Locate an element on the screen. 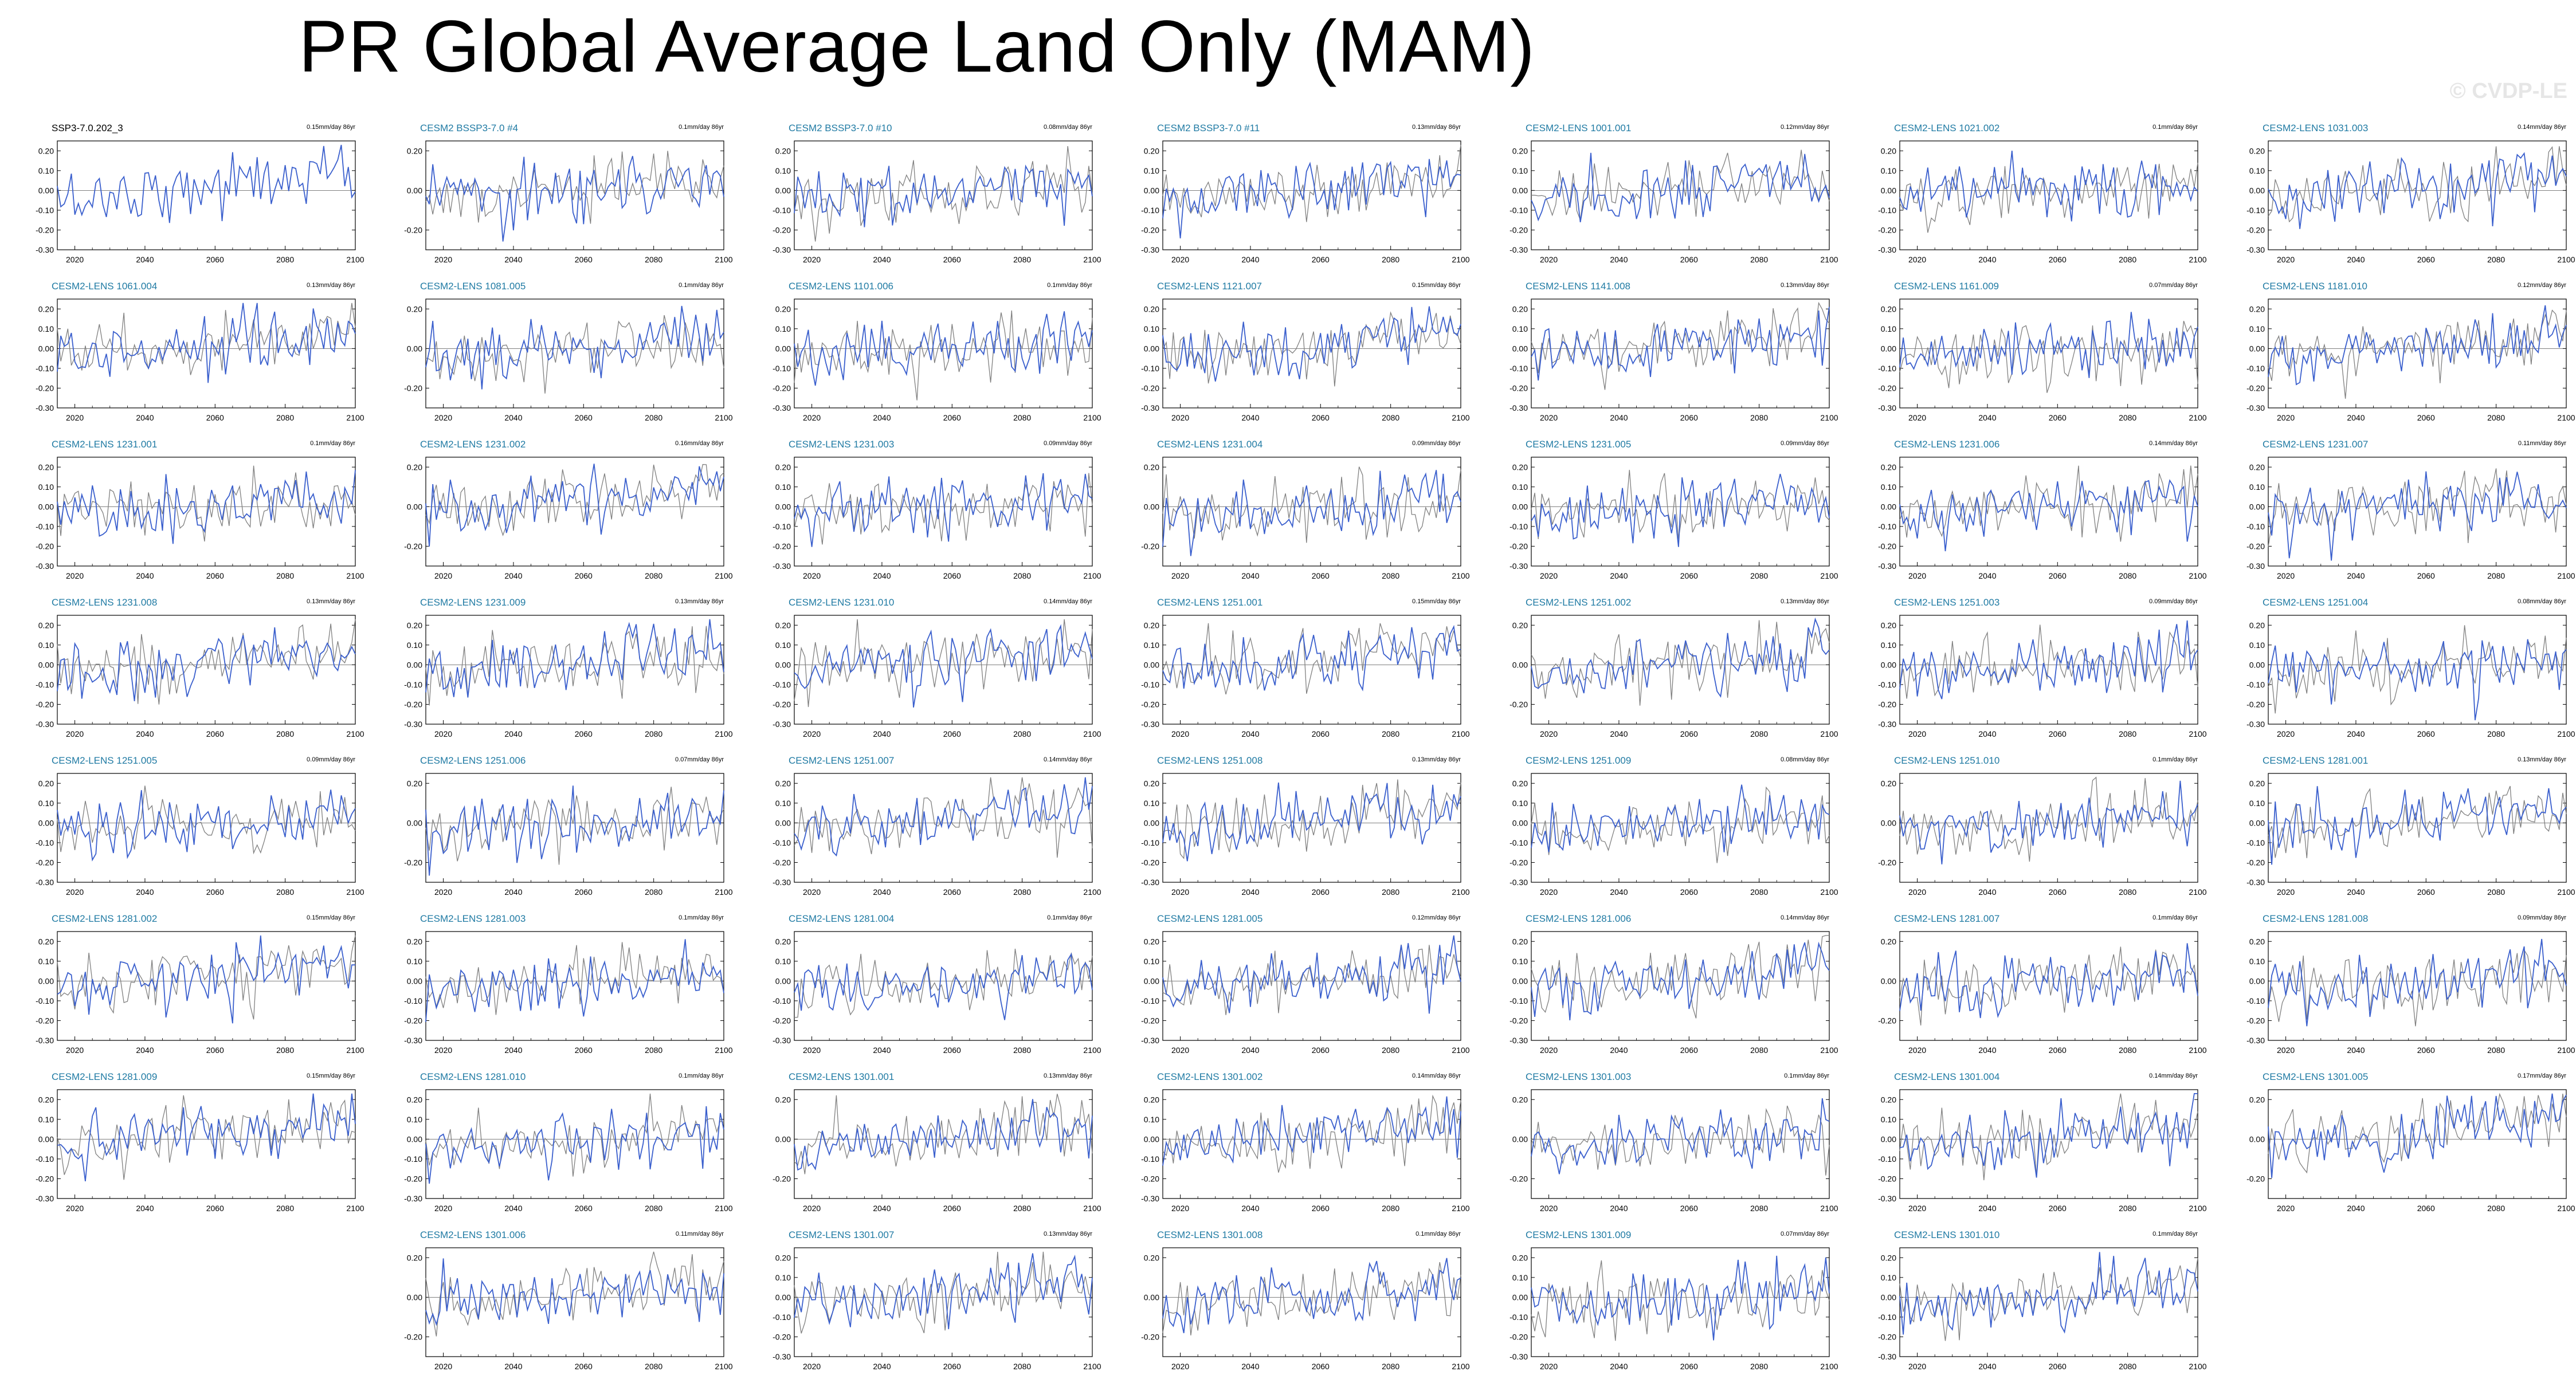  y-tick-label: -0.30 is located at coordinates (1887, 724).